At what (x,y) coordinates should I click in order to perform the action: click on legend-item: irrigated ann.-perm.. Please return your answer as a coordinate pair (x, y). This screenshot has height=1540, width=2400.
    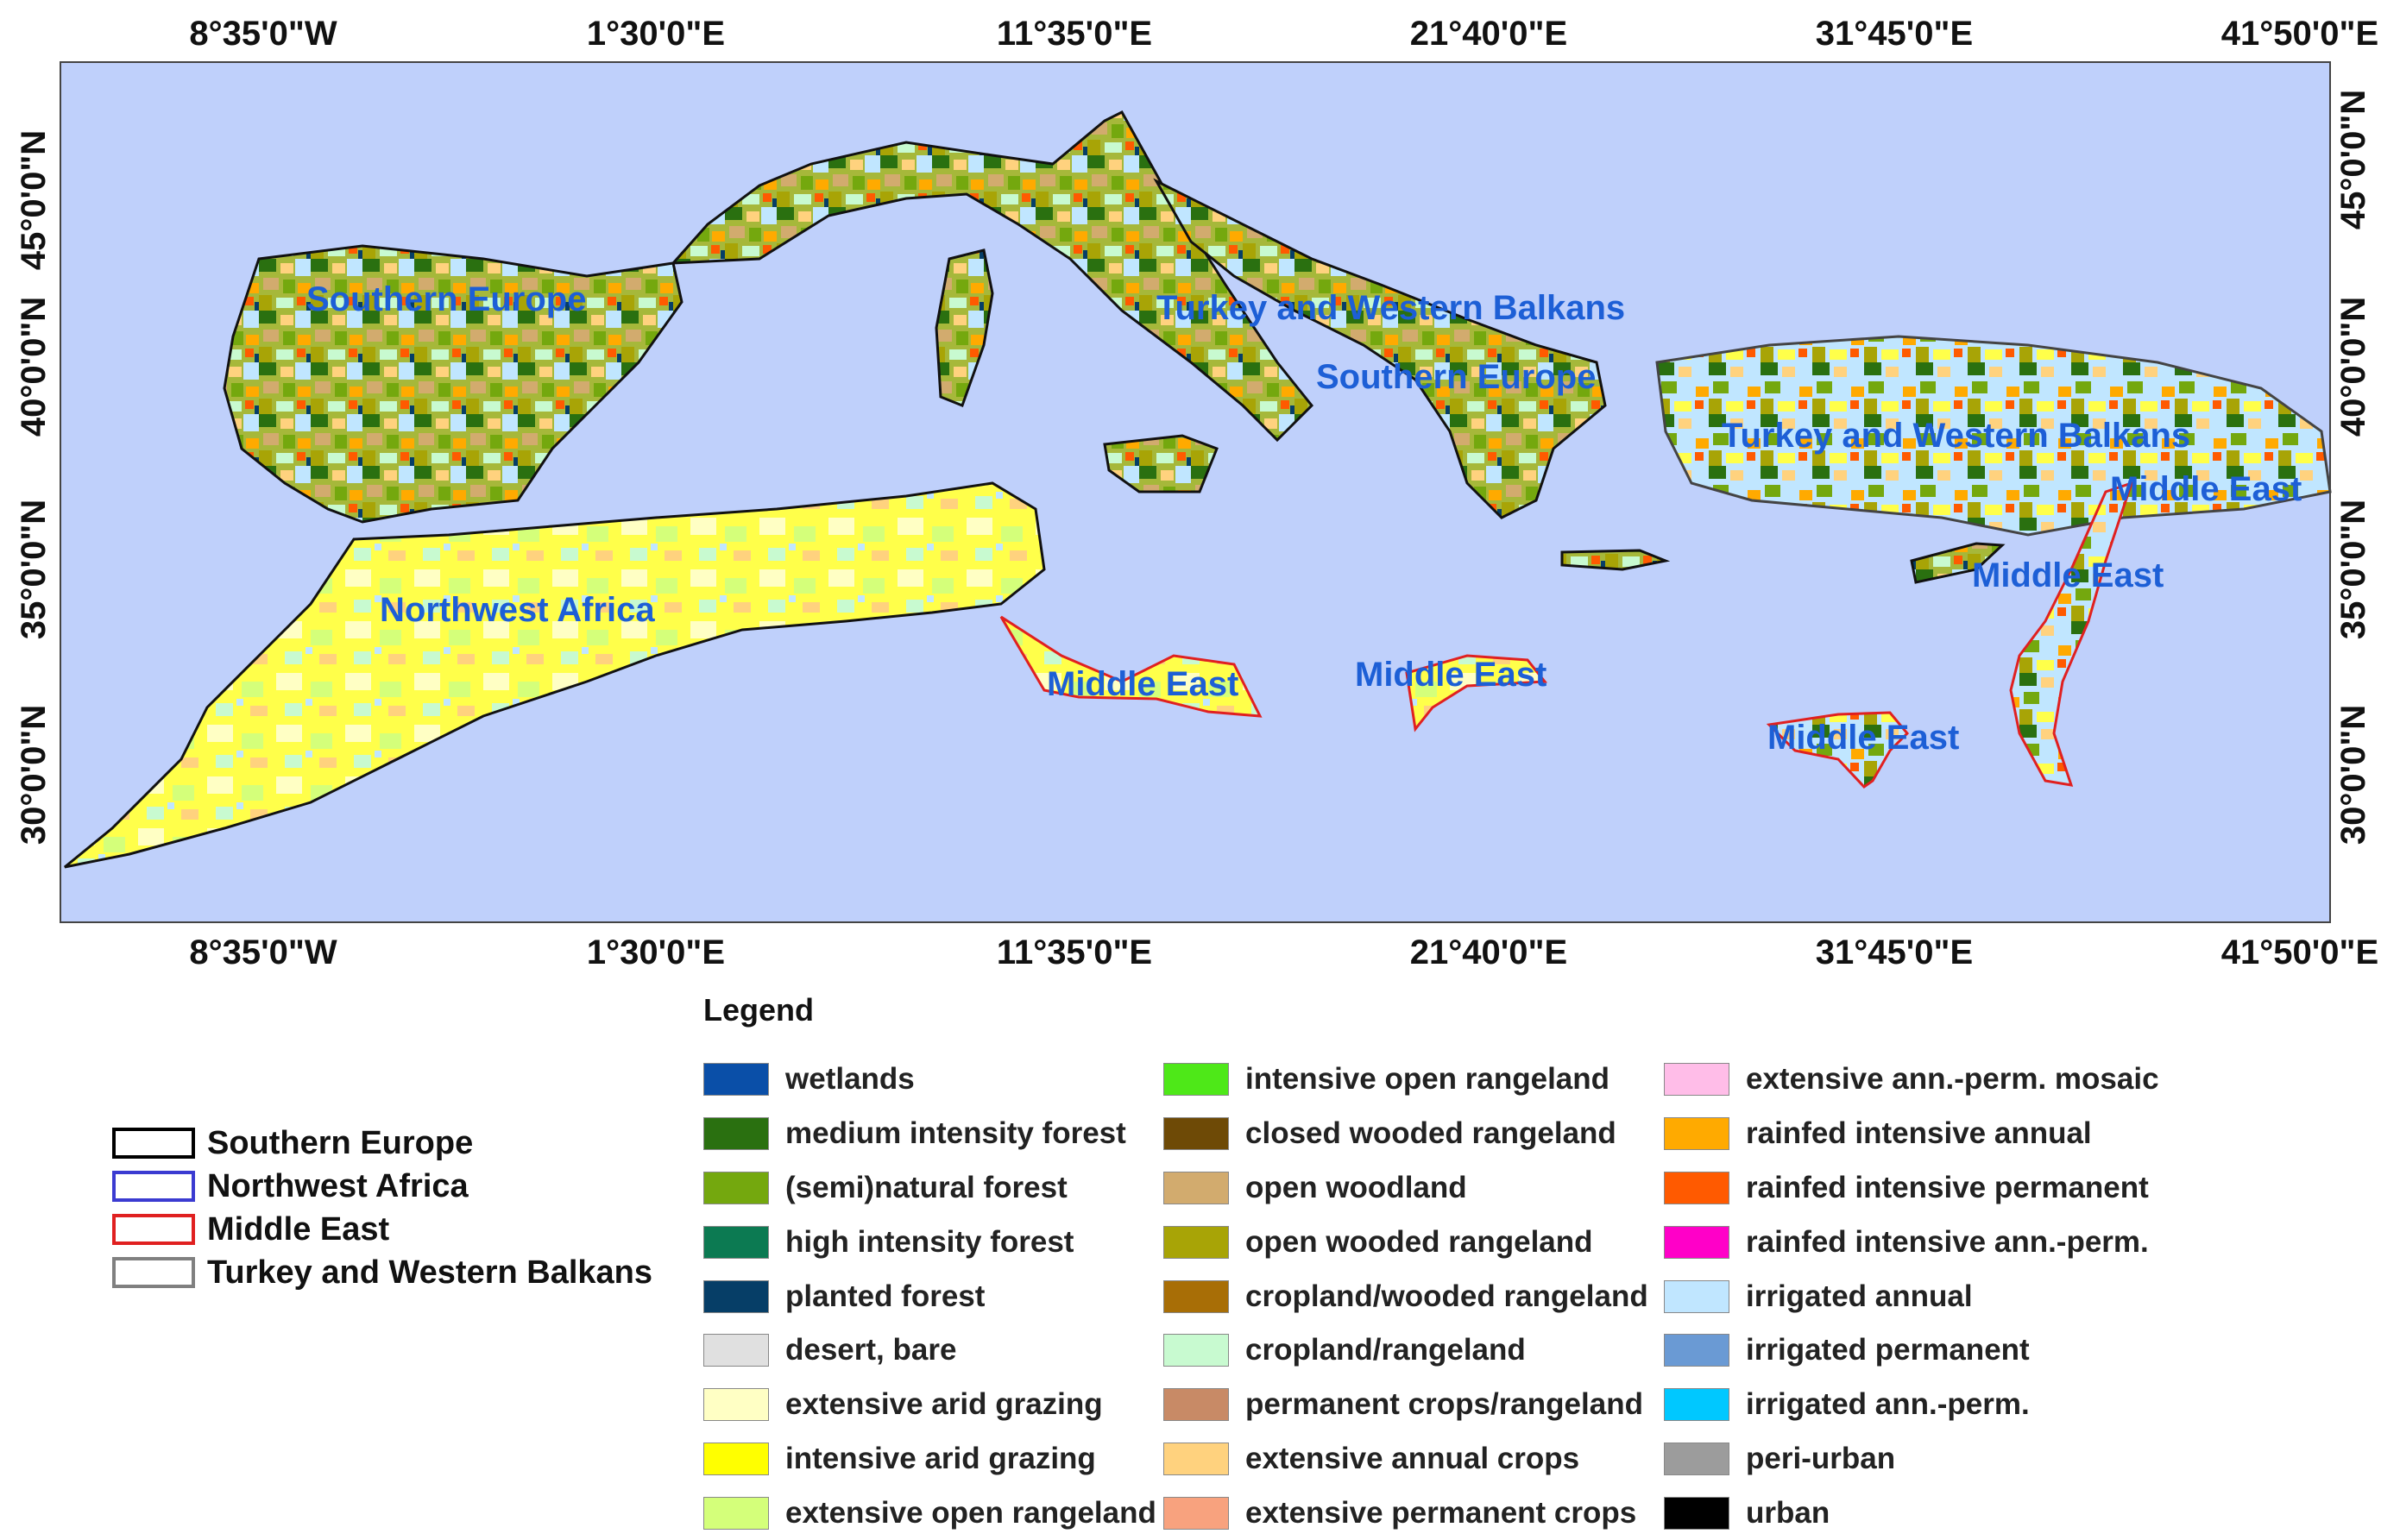
    Looking at the image, I should click on (1911, 1405).